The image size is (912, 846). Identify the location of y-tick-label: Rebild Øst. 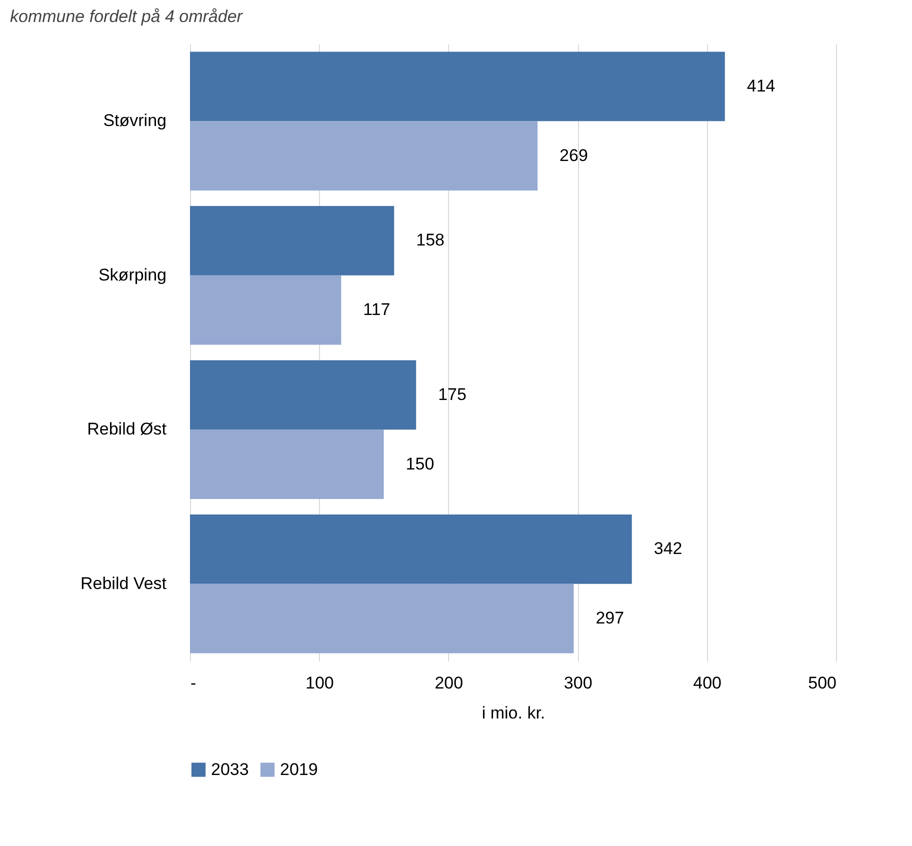
(127, 429).